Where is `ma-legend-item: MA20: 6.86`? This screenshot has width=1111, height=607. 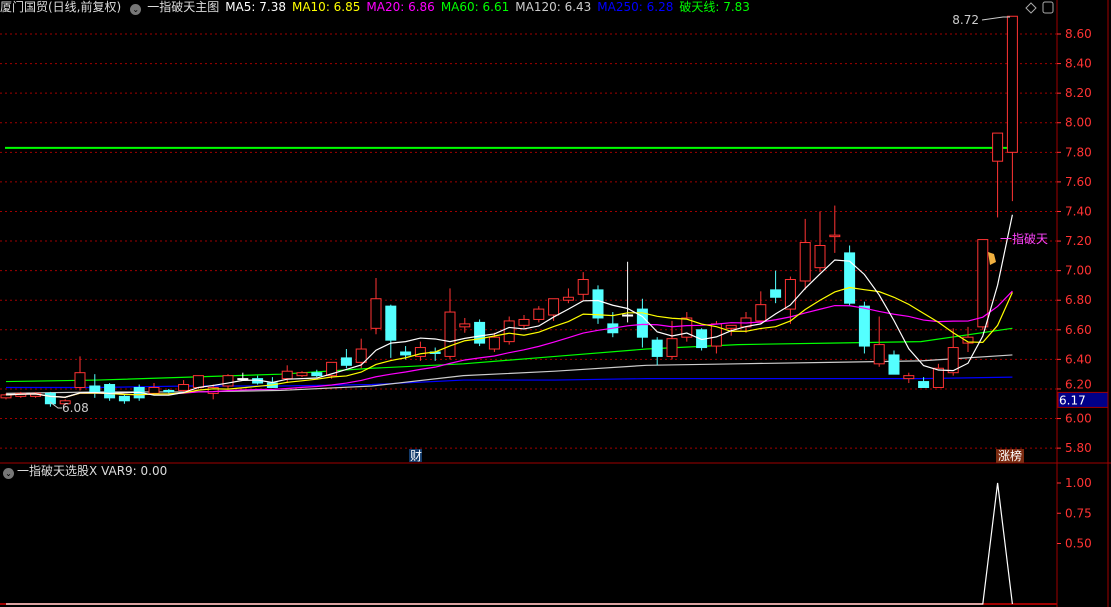 ma-legend-item: MA20: 6.86 is located at coordinates (400, 7).